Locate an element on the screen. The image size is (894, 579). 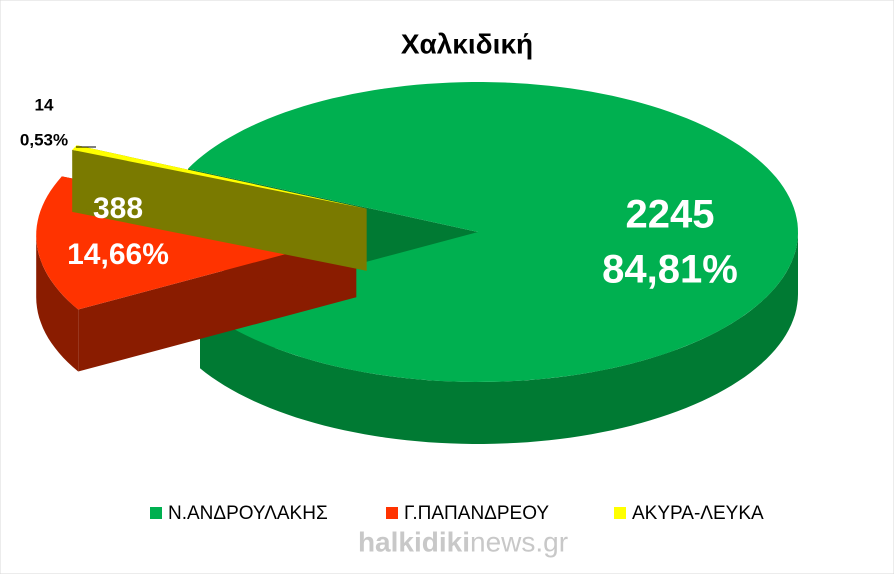
legend-label: Γ.ΠΑΠΑΝΔΡΕΟΥ is located at coordinates (476, 513).